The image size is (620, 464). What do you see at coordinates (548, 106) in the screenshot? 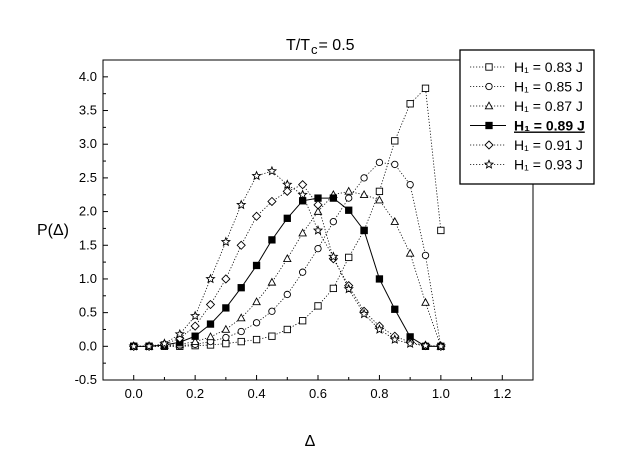
I see `legend-label: H₁ = 0.87 J` at bounding box center [548, 106].